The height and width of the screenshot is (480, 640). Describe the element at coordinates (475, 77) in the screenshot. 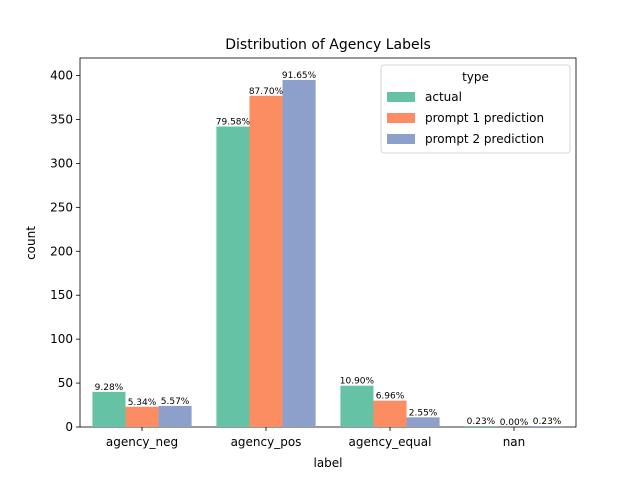

I see `legend-title: type` at that location.